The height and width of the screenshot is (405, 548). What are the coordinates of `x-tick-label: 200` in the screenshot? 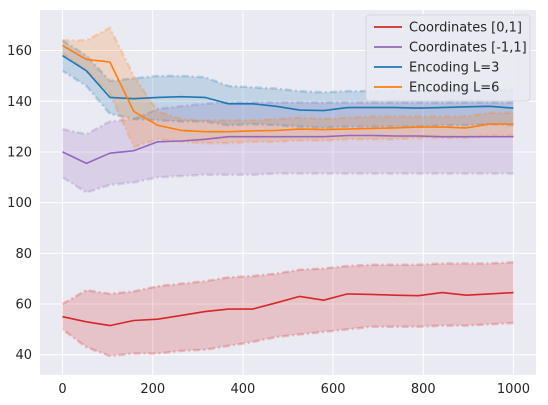 It's located at (152, 389).